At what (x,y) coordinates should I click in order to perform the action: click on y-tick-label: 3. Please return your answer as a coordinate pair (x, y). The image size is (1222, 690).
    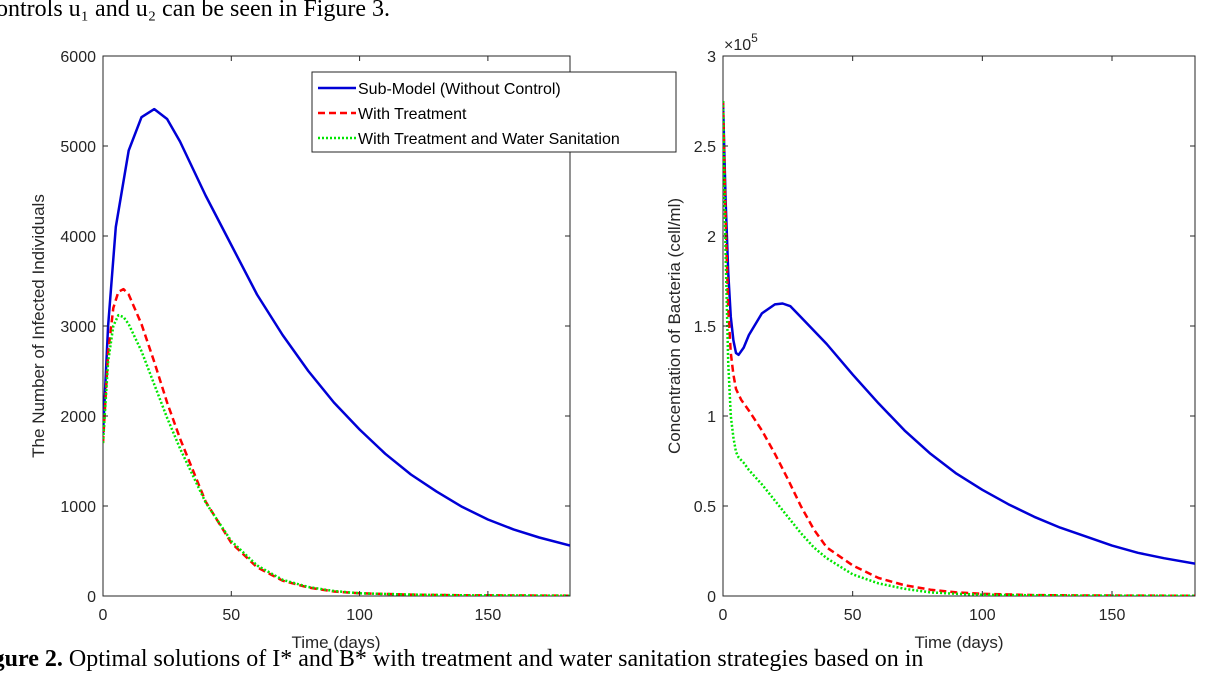
    Looking at the image, I should click on (711, 57).